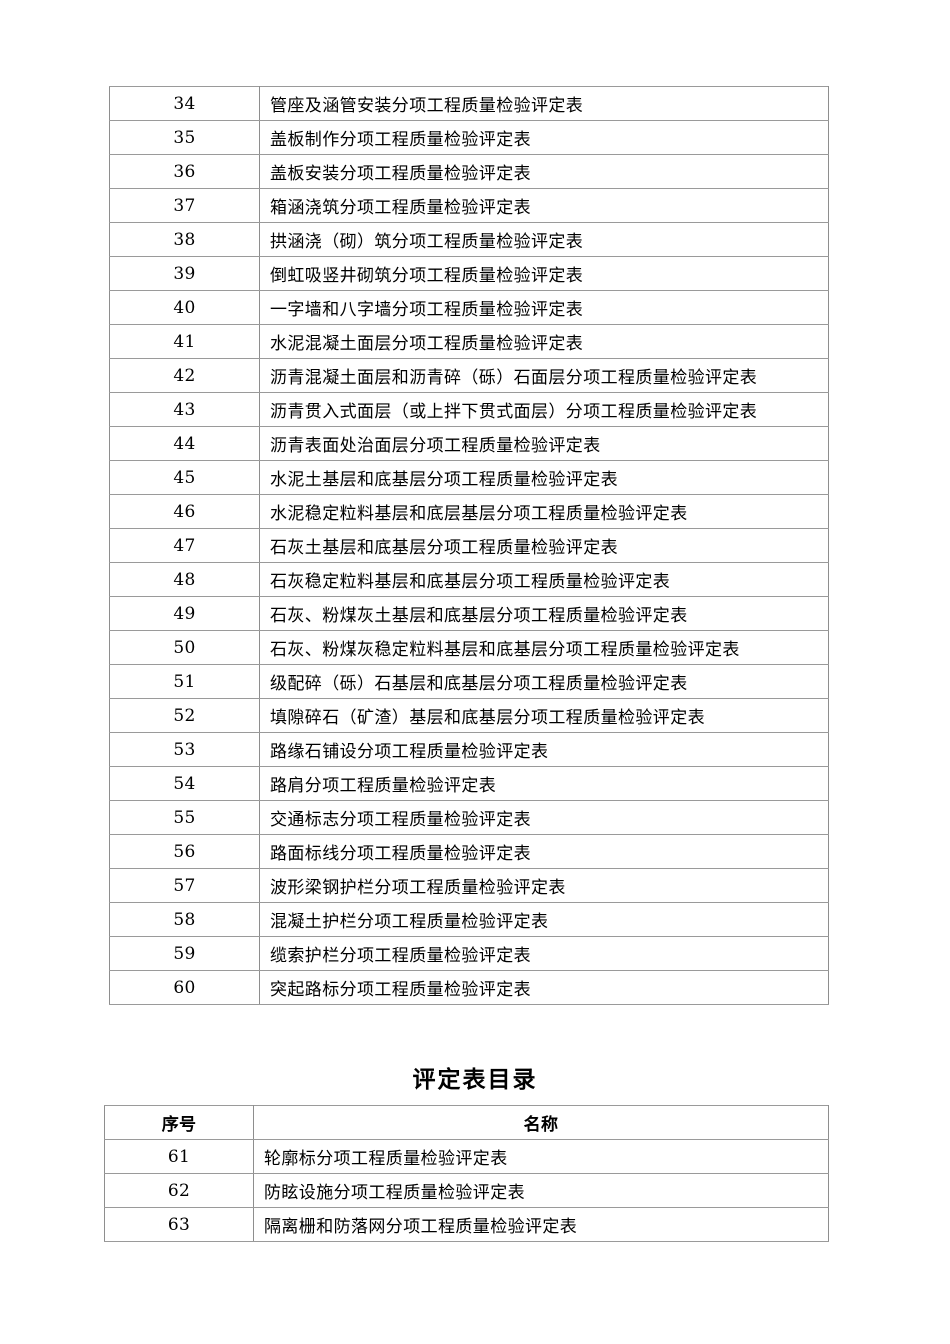  I want to click on table-row: 48 石灰稳定粒料基层和底基层分项工程质量检验评定表, so click(469, 579).